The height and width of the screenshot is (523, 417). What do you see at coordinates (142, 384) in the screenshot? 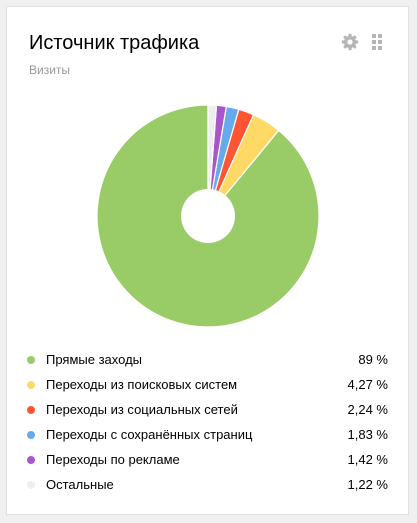
I see `legend-label: Переходы из поисковых систем` at bounding box center [142, 384].